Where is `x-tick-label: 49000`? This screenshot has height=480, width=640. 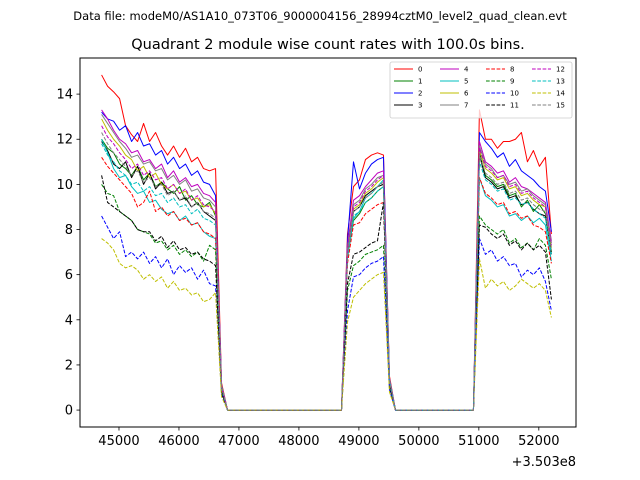 x-tick-label: 49000 is located at coordinates (358, 441).